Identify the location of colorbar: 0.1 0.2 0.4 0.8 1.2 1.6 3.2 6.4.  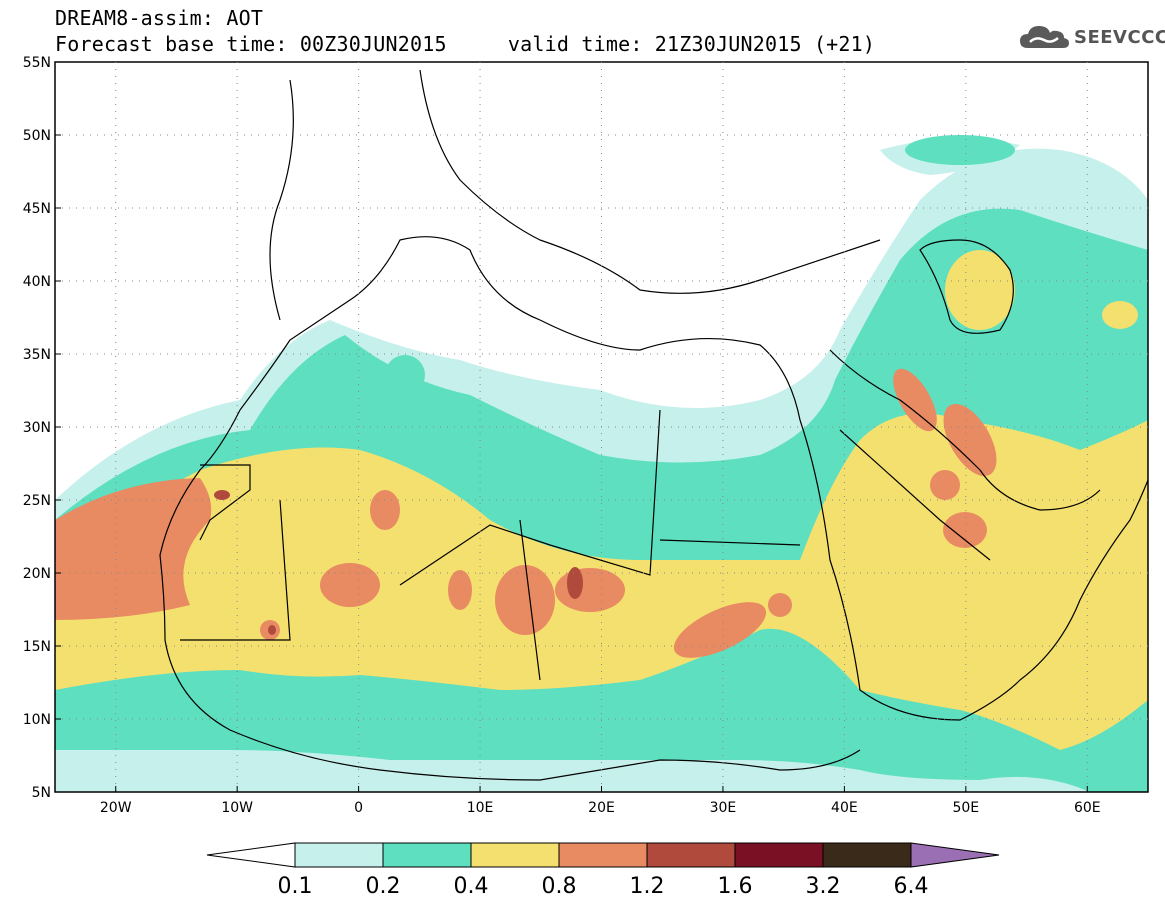
(603, 870).